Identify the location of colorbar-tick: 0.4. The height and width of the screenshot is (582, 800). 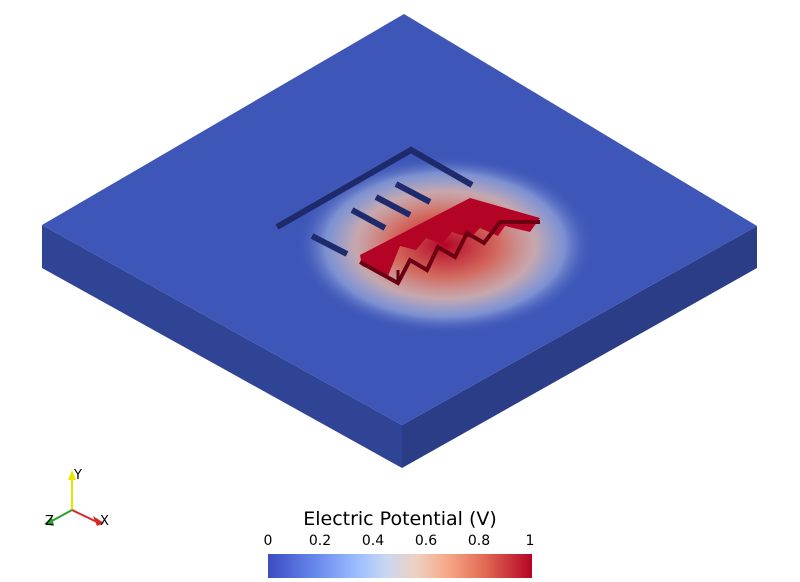
(373, 541).